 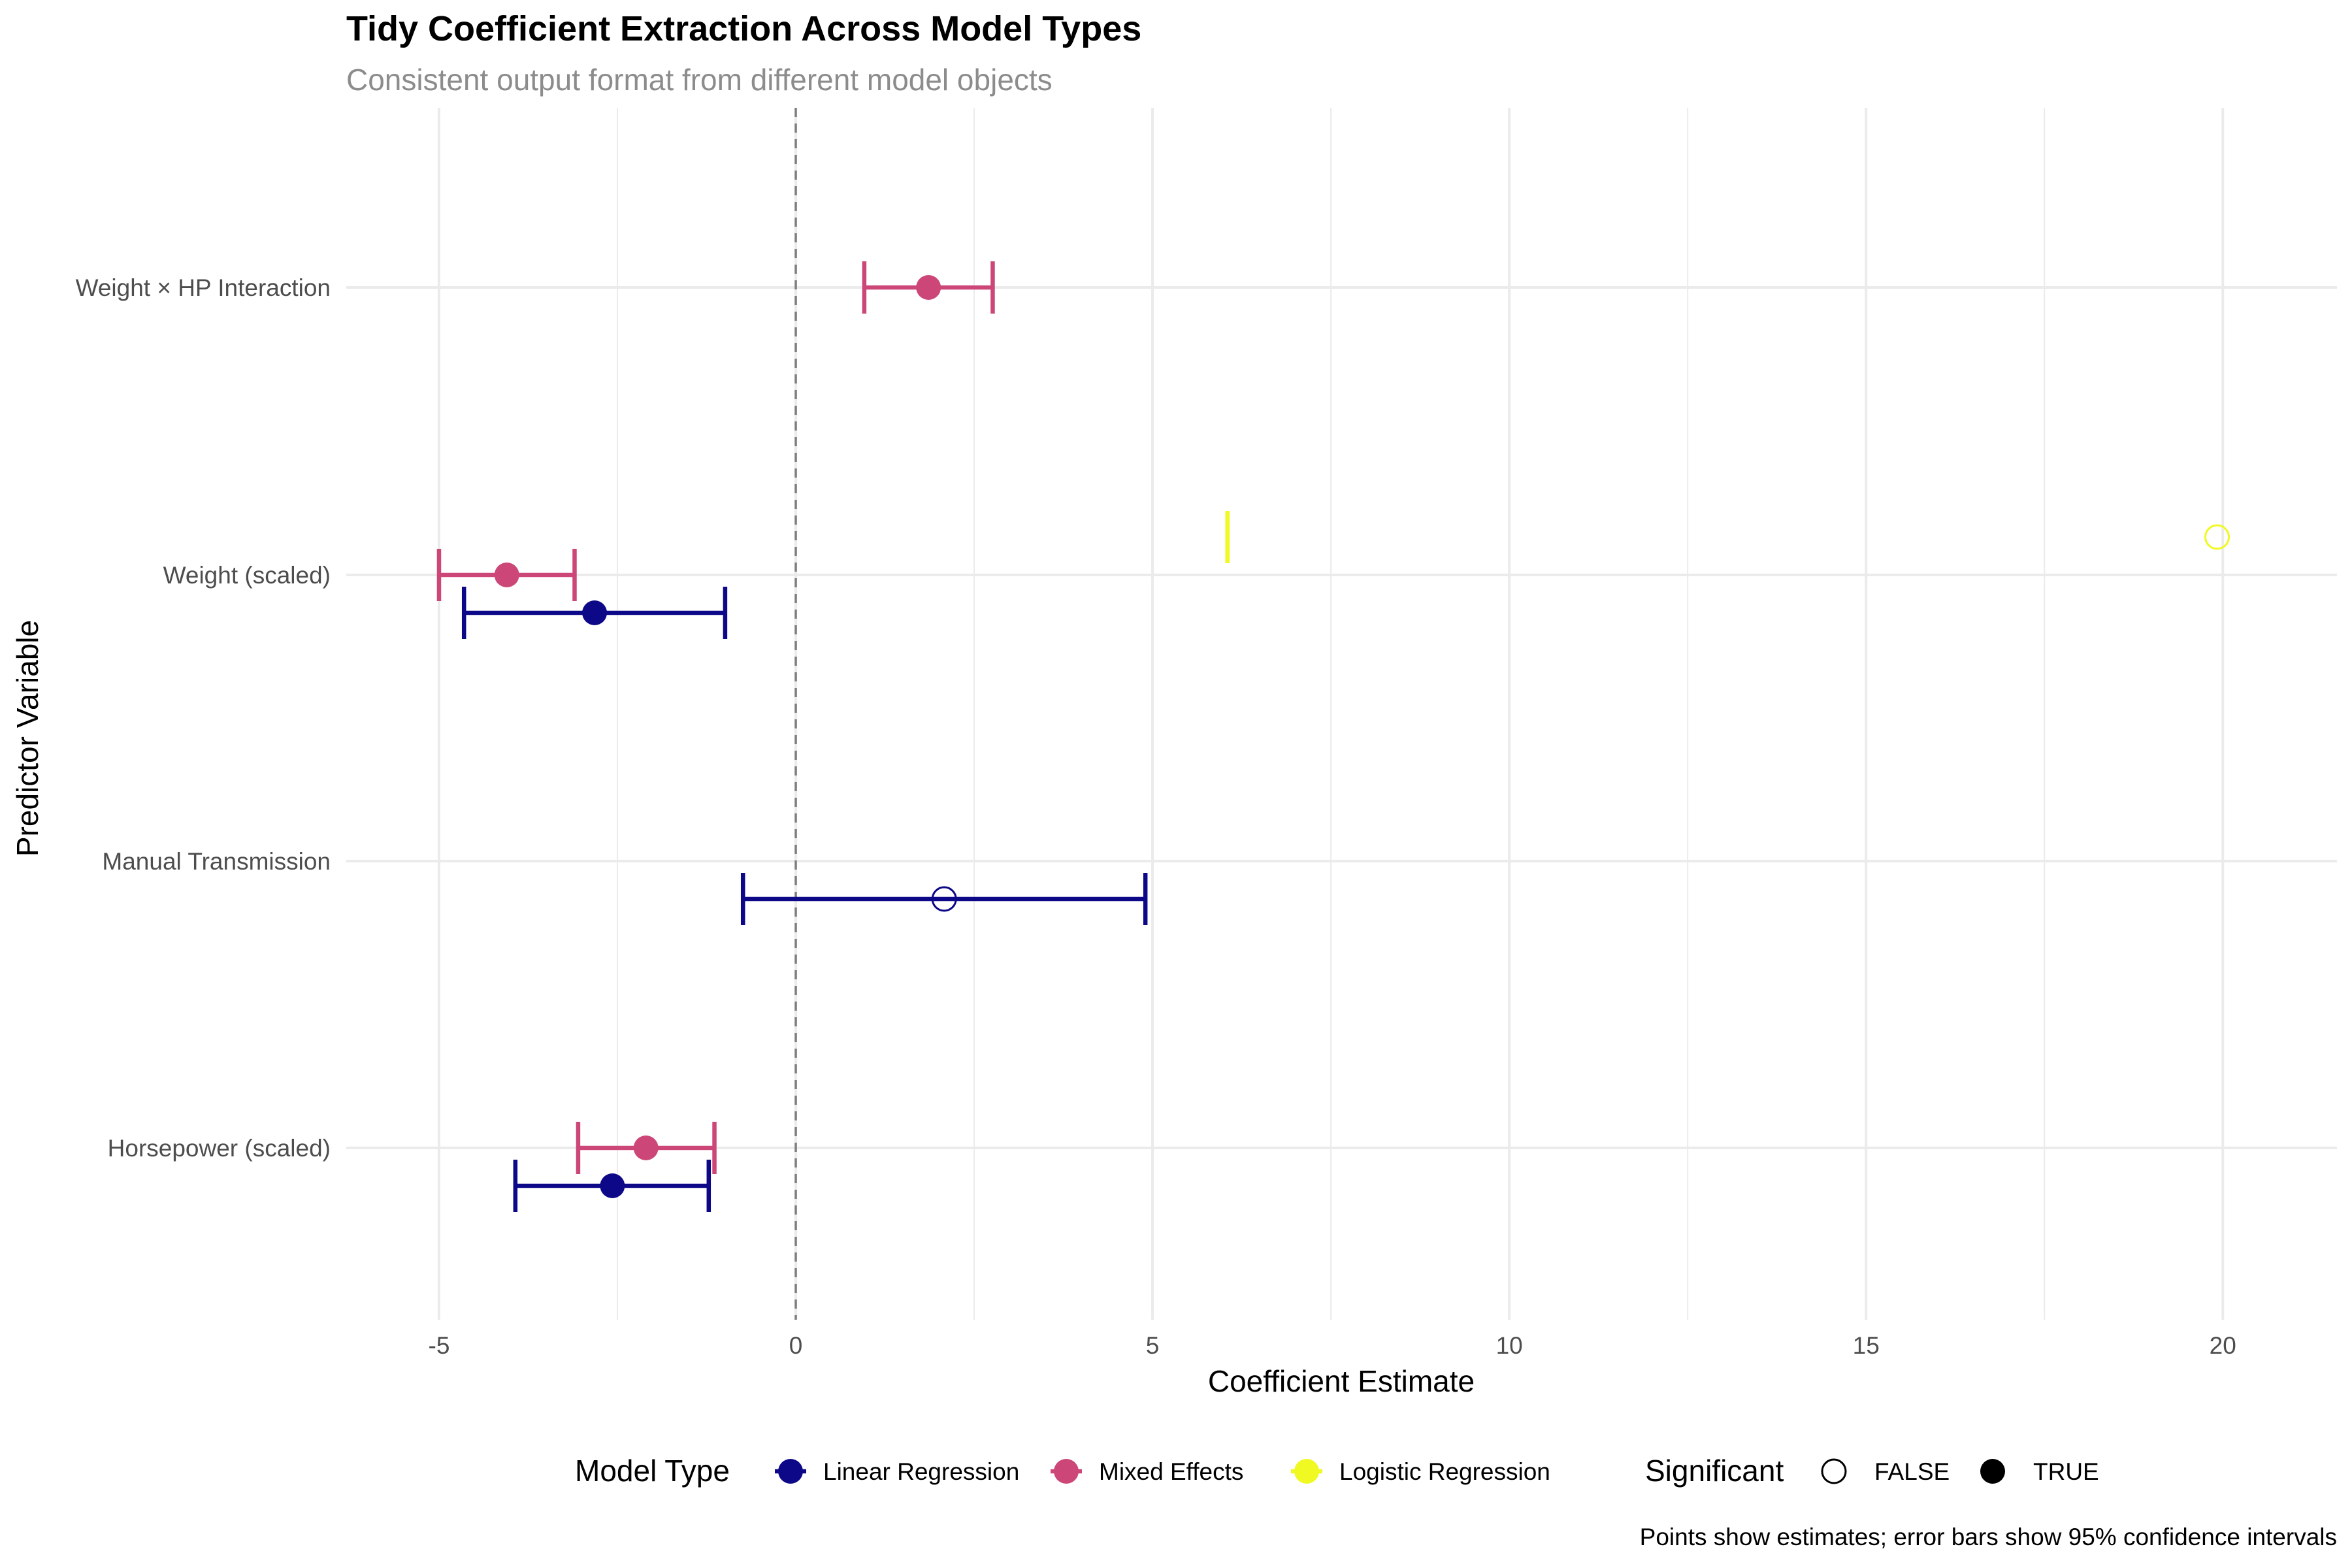 What do you see at coordinates (1444, 1471) in the screenshot?
I see `legend-label: Logistic Regression` at bounding box center [1444, 1471].